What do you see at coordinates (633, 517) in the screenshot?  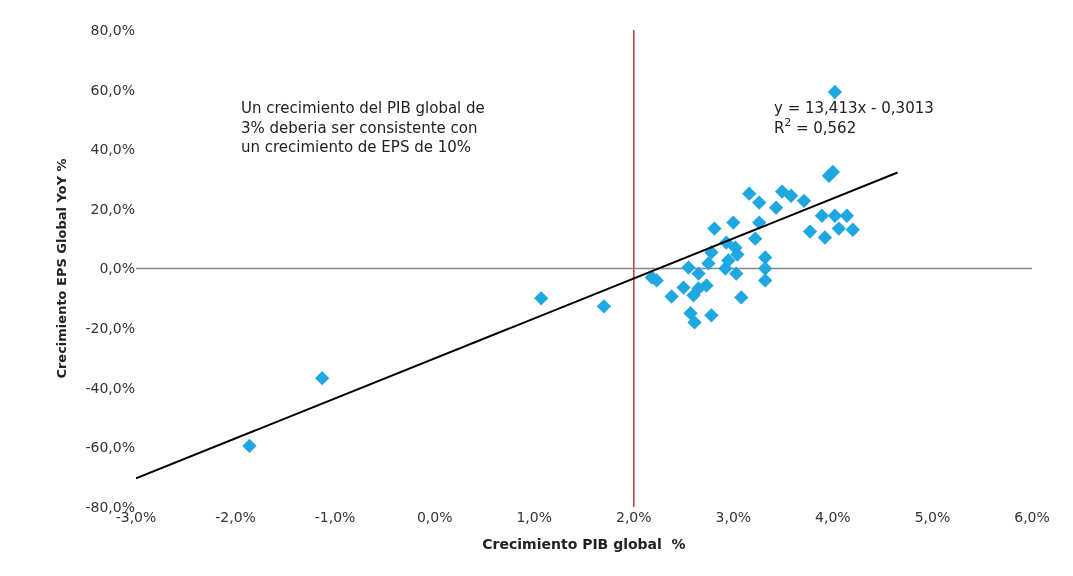 I see `x-tick-label: 2,0%` at bounding box center [633, 517].